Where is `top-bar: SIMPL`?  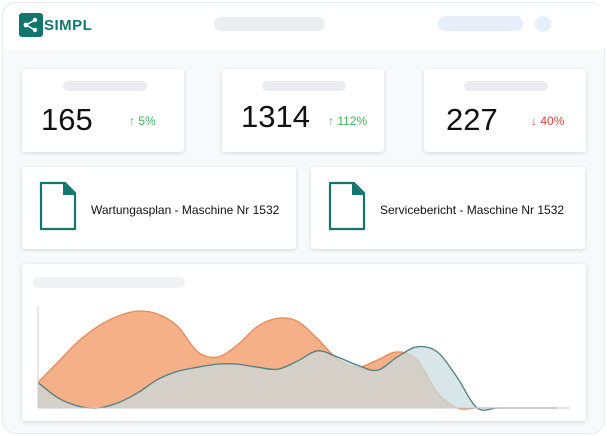
top-bar: SIMPL is located at coordinates (304, 26).